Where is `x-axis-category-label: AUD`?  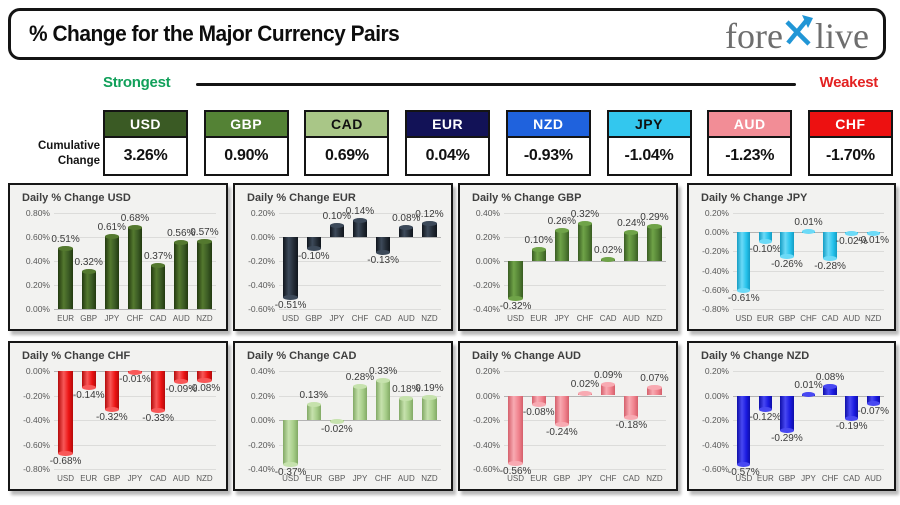
x-axis-category-label: AUD is located at coordinates (873, 478).